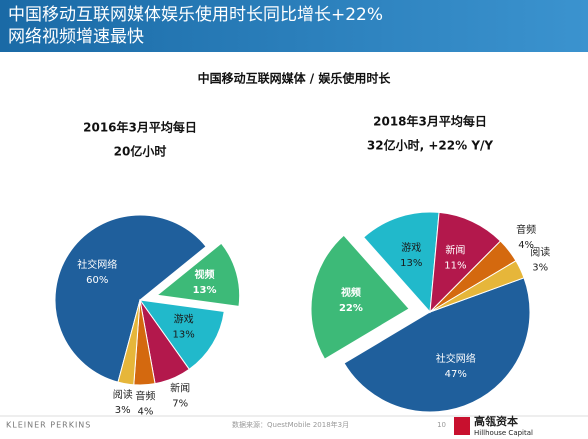  Describe the element at coordinates (140, 151) in the screenshot. I see `chart-subtitle: 20亿小时` at that location.